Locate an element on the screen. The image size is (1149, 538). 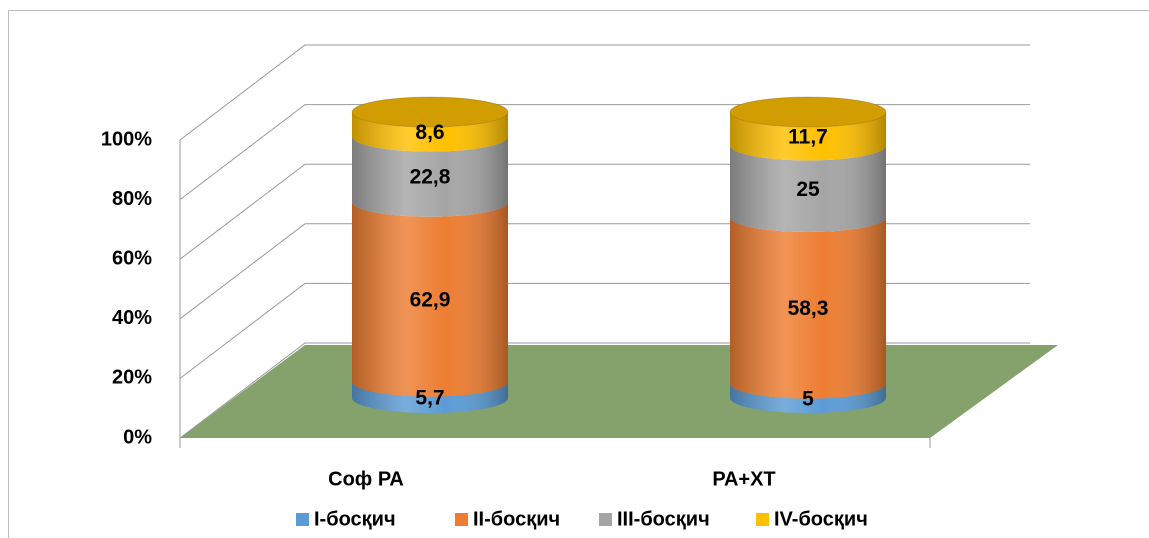
data-label: 25 is located at coordinates (808, 189).